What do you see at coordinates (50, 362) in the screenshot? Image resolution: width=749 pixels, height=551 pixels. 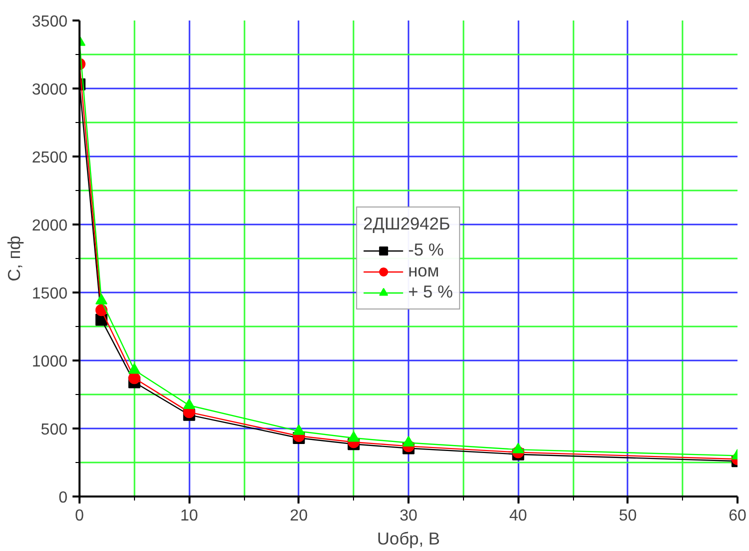 I see `y-tick-label: 1000` at bounding box center [50, 362].